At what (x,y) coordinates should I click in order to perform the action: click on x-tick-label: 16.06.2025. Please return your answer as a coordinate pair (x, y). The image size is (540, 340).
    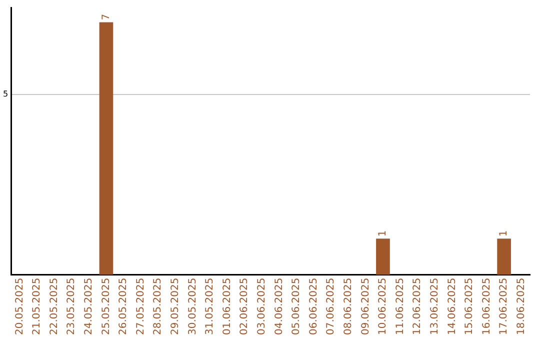
    Looking at the image, I should click on (486, 307).